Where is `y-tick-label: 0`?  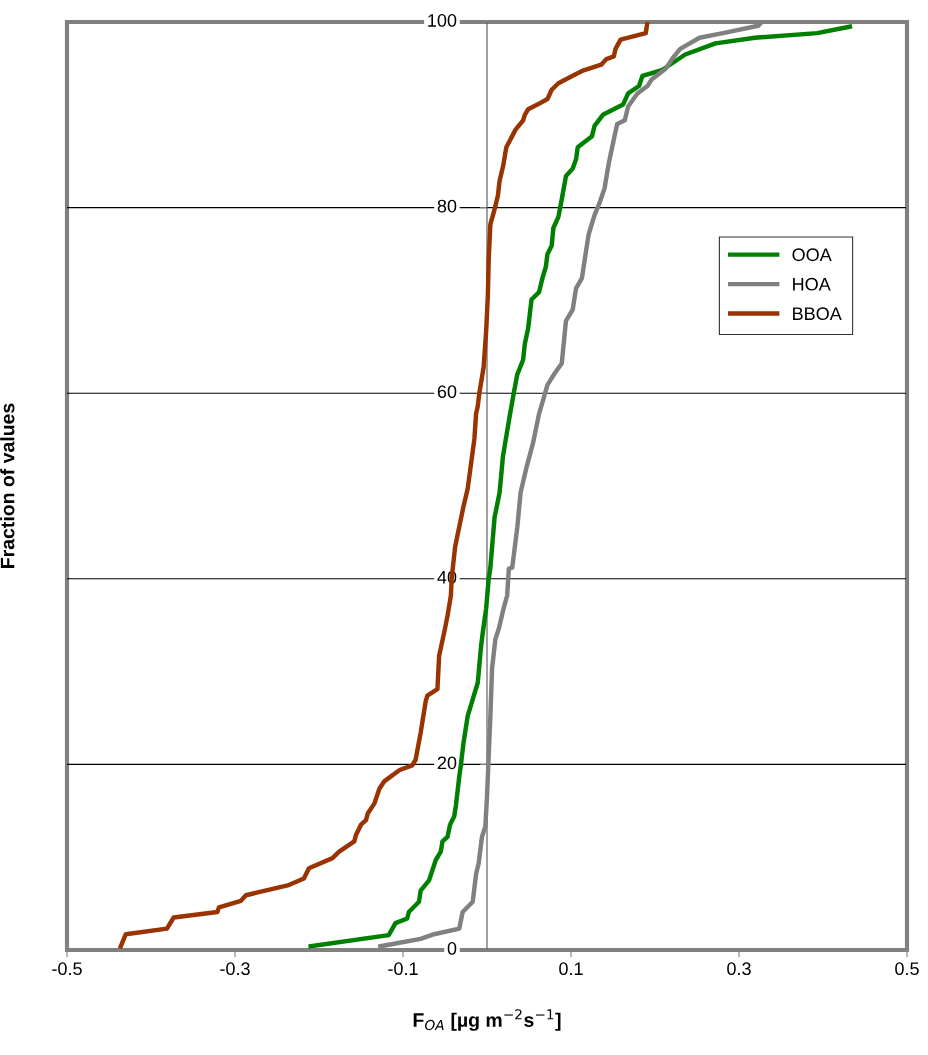 y-tick-label: 0 is located at coordinates (452, 948).